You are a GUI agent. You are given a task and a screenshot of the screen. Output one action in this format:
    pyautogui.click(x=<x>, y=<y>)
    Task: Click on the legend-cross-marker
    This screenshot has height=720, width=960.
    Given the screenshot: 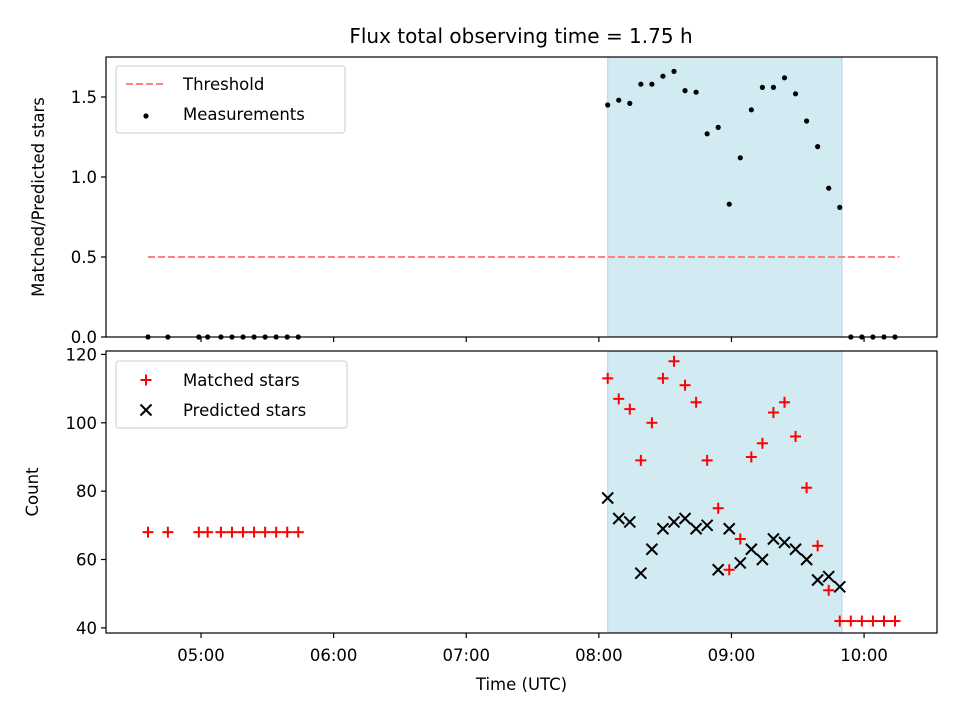 What is the action you would take?
    pyautogui.click(x=146, y=410)
    